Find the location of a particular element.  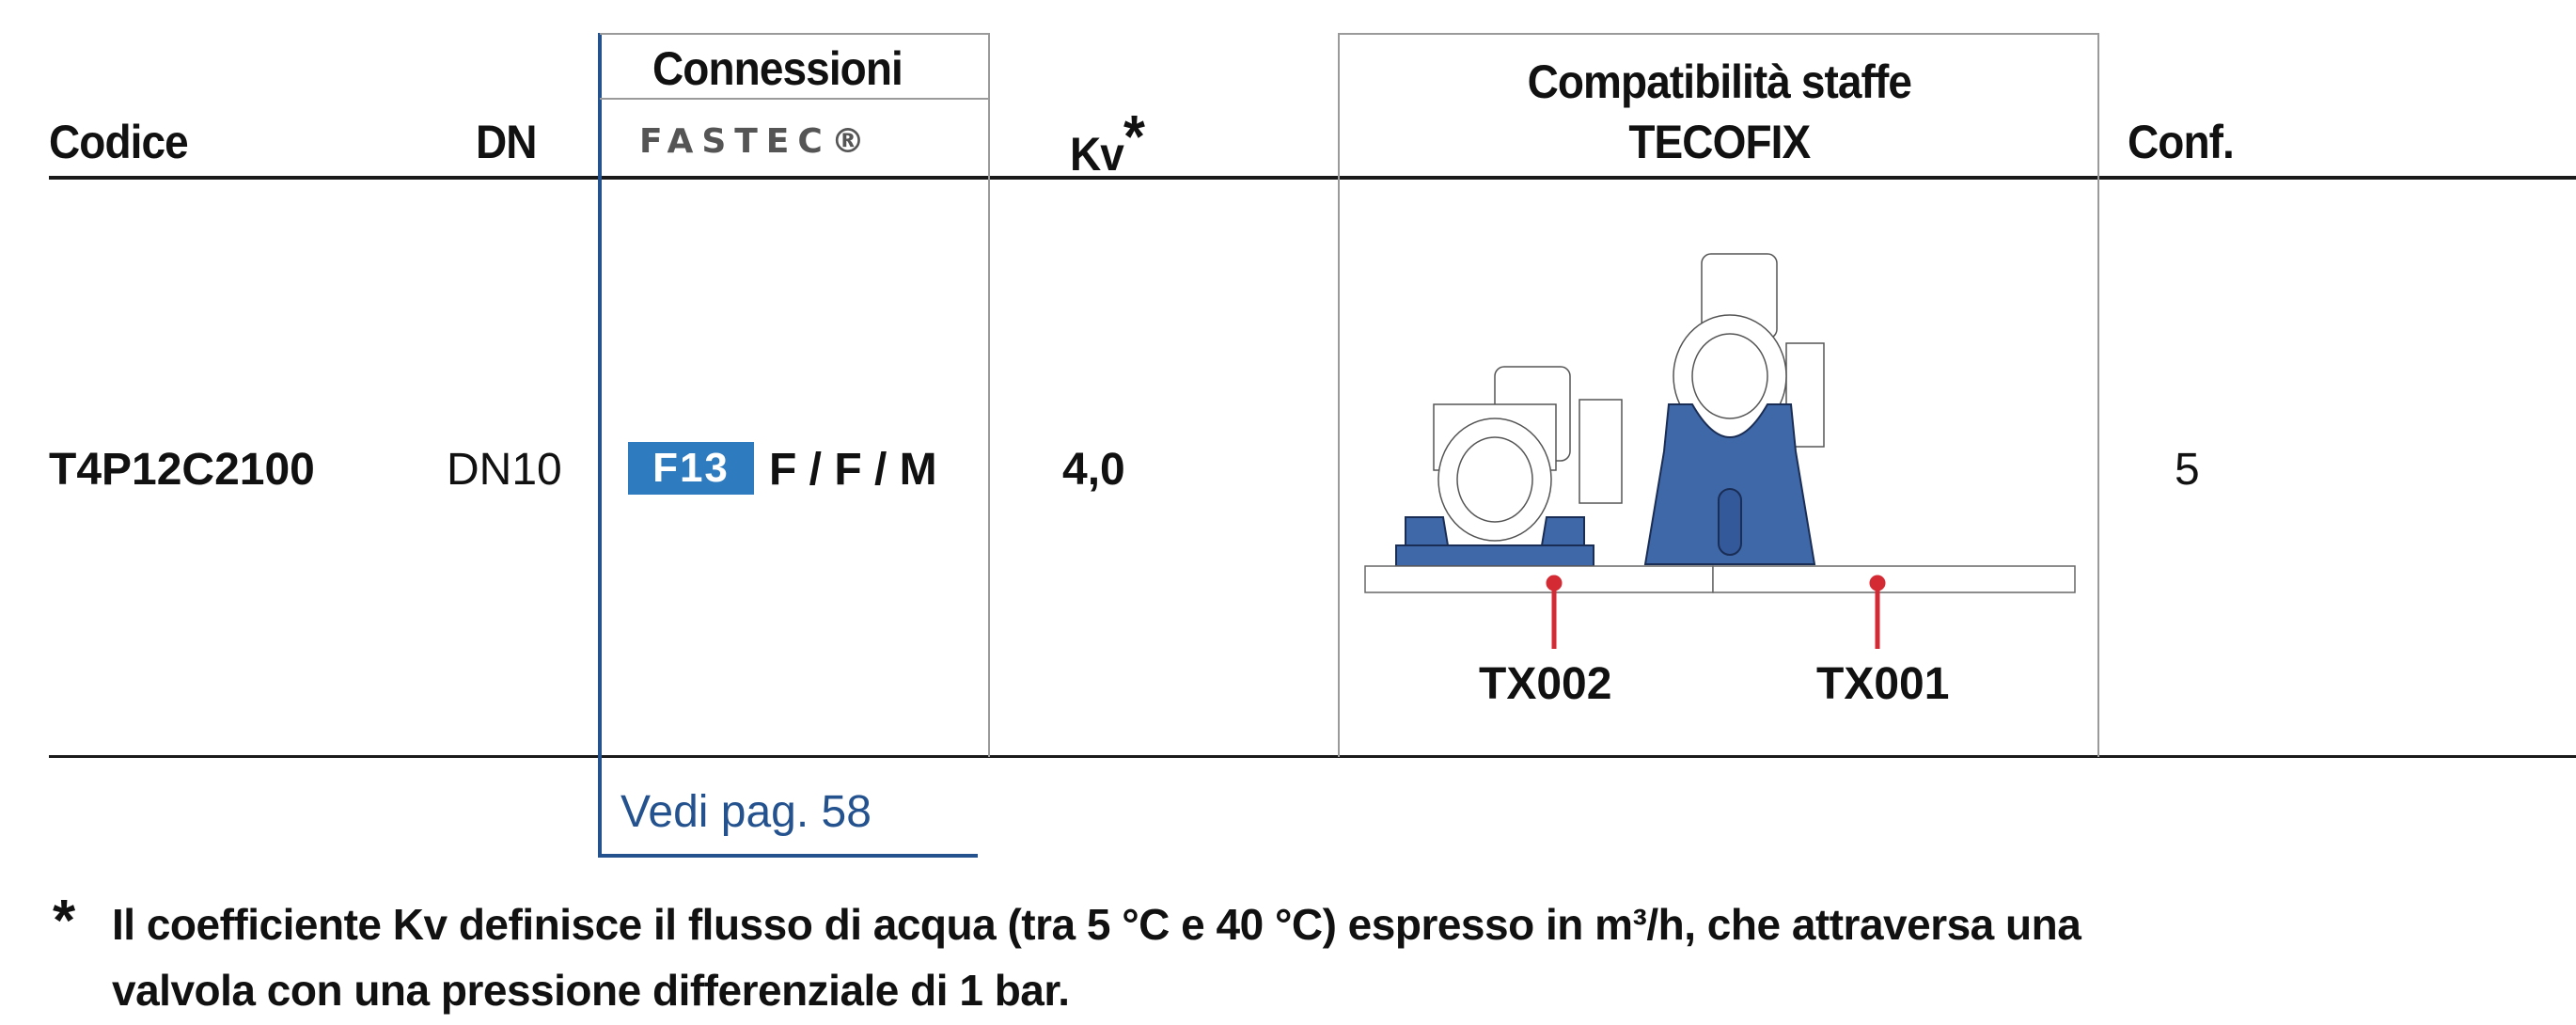

cell-conf: 5 is located at coordinates (2188, 470).